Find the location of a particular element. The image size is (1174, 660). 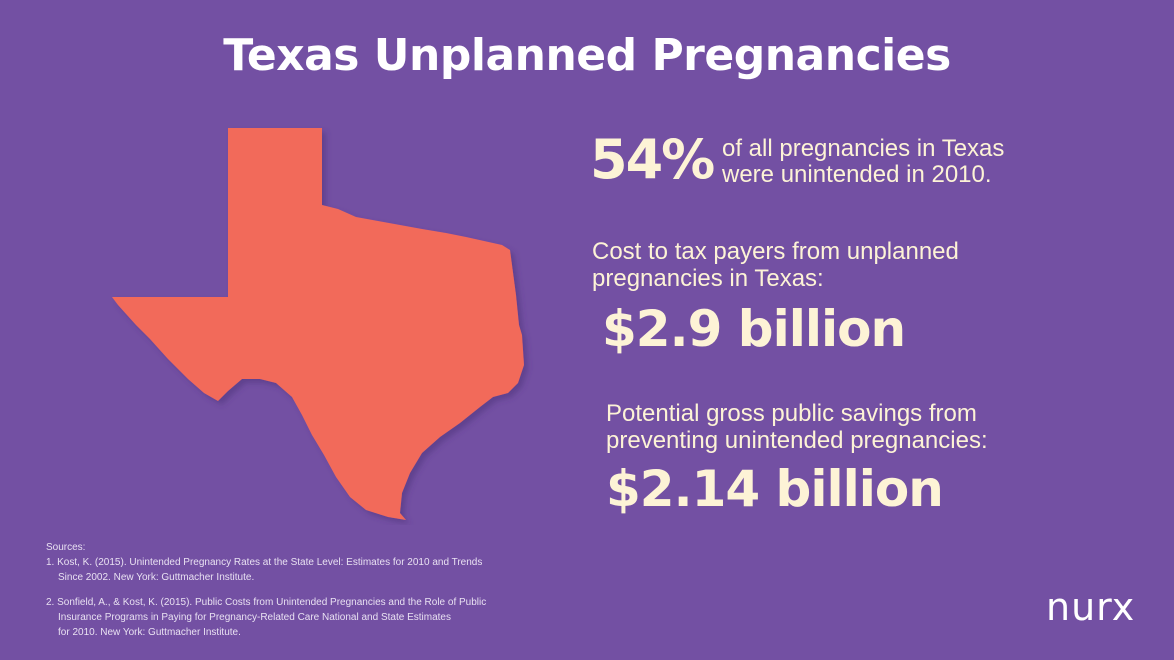

sources-heading: Sources: is located at coordinates (66, 547).